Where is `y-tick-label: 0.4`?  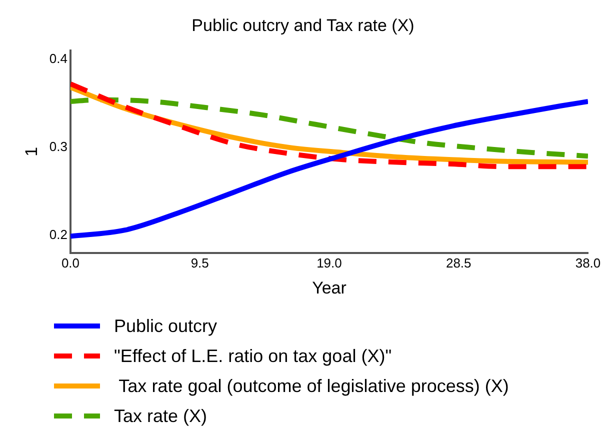 y-tick-label: 0.4 is located at coordinates (58, 58).